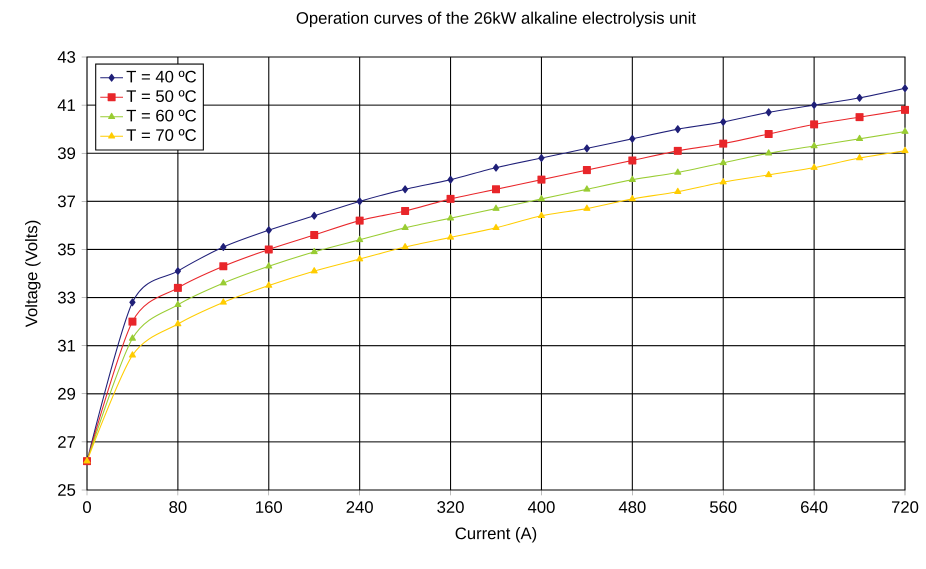 This screenshot has width=926, height=569. Describe the element at coordinates (541, 507) in the screenshot. I see `x-tick-label: 400` at that location.